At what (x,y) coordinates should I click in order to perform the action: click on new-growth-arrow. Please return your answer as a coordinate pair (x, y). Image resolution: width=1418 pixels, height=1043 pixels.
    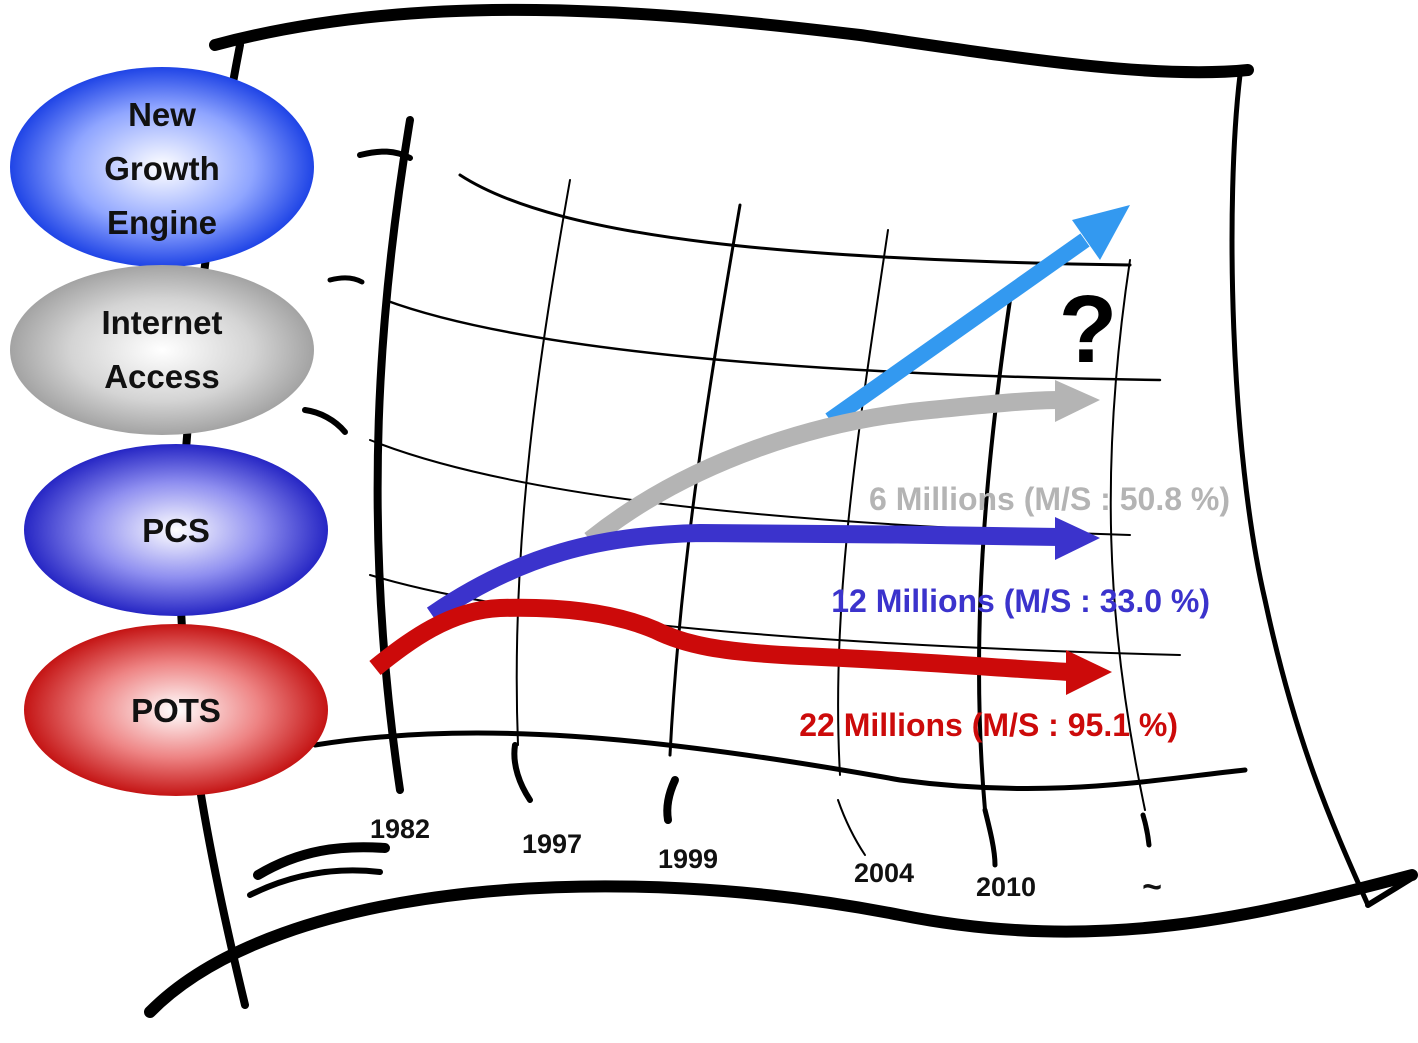
    Looking at the image, I should click on (957, 330).